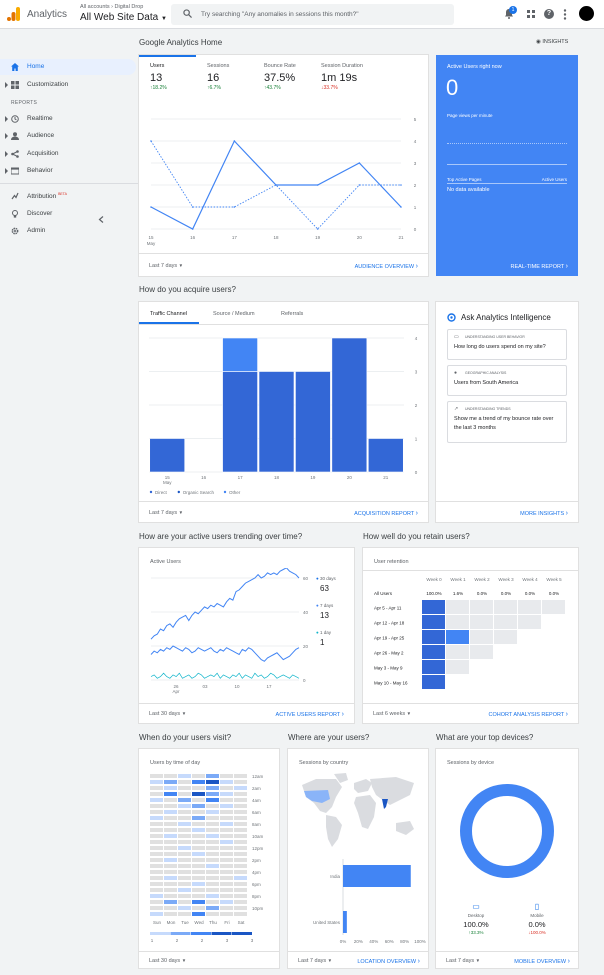  What do you see at coordinates (531, 14) in the screenshot?
I see `apps-grid-icon` at bounding box center [531, 14].